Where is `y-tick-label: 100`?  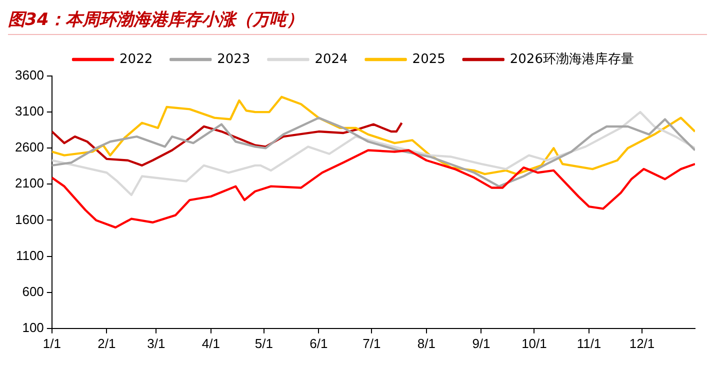 y-tick-label: 100 is located at coordinates (33, 327).